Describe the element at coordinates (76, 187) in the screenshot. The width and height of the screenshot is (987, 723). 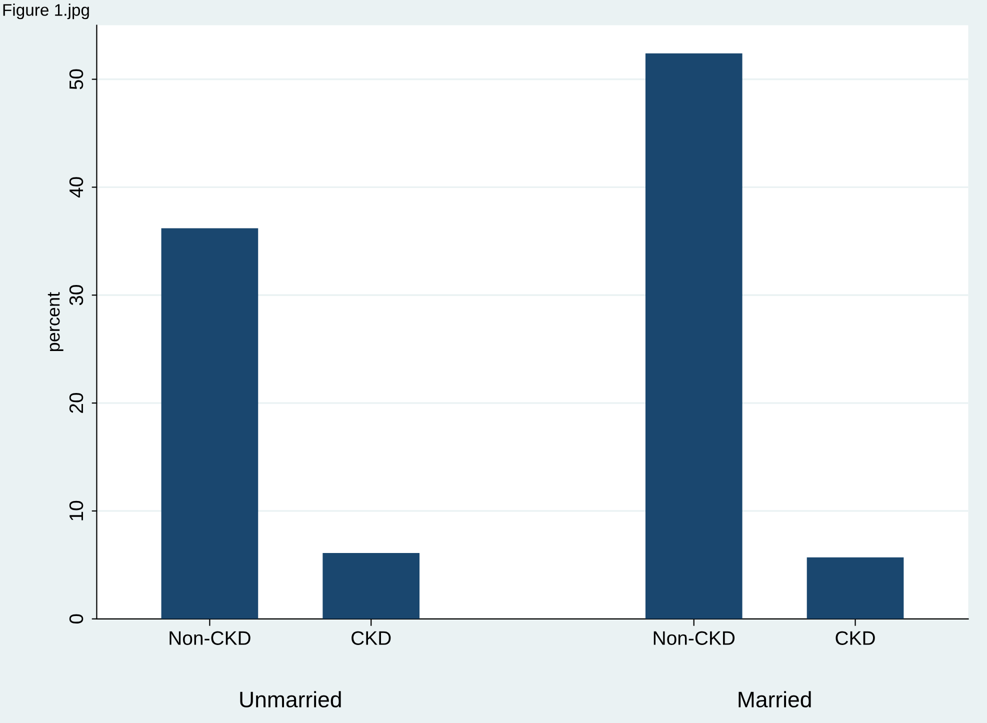
I see `y-tick-label: 40` at that location.